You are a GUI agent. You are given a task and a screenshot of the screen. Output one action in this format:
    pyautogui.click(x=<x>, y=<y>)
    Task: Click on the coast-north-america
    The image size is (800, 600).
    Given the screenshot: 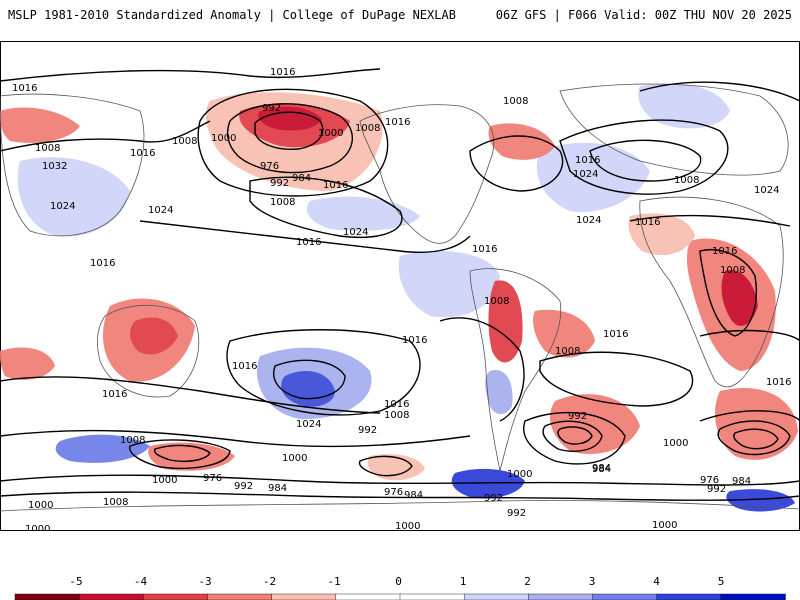 What is the action you would take?
    pyautogui.click(x=426, y=174)
    